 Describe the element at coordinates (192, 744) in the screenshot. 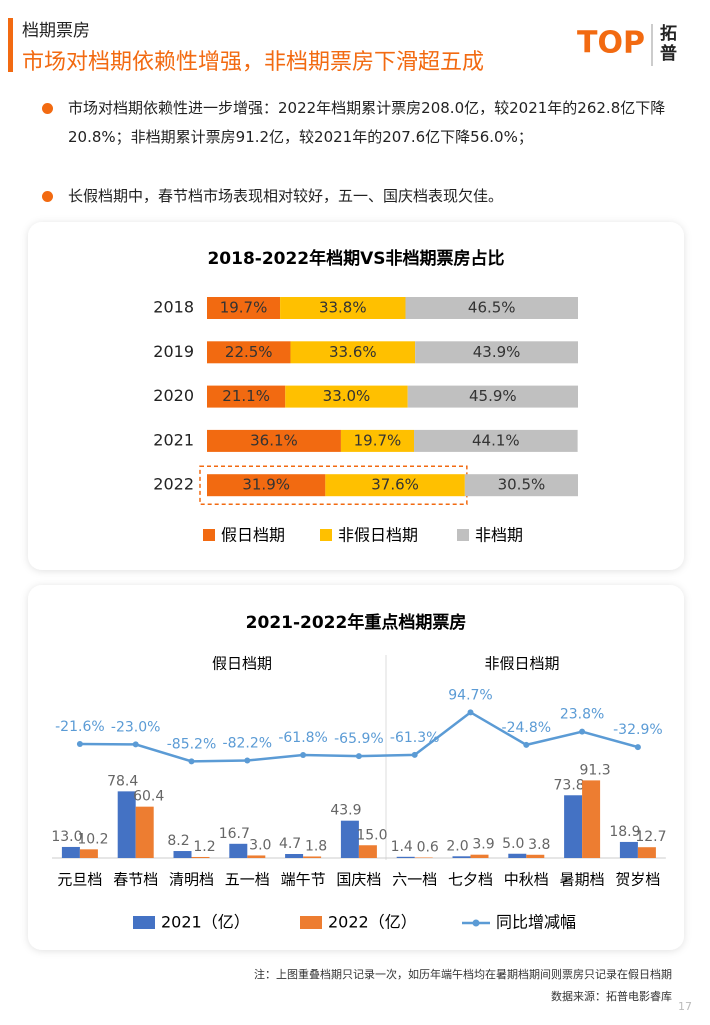

I see `data-label: -85.2%` at that location.